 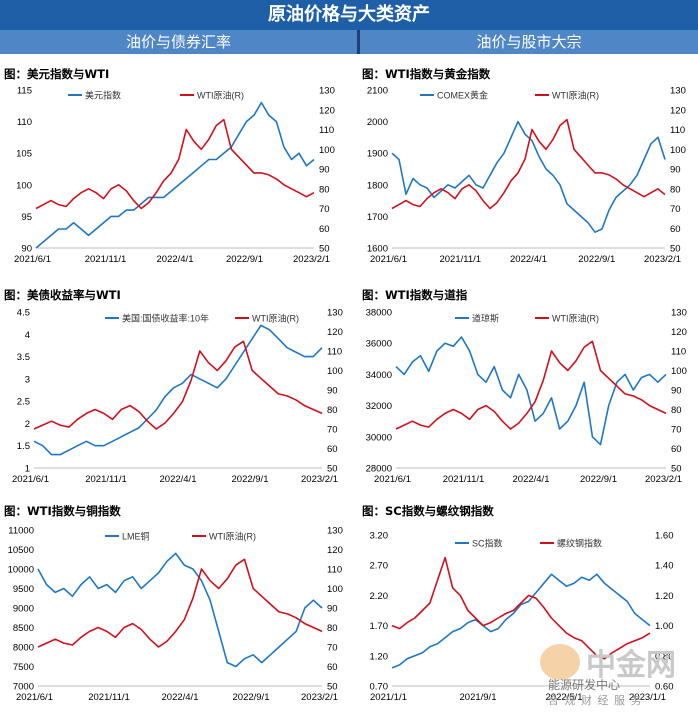 I want to click on y-left-tick-label: 7500, so click(x=23, y=667).